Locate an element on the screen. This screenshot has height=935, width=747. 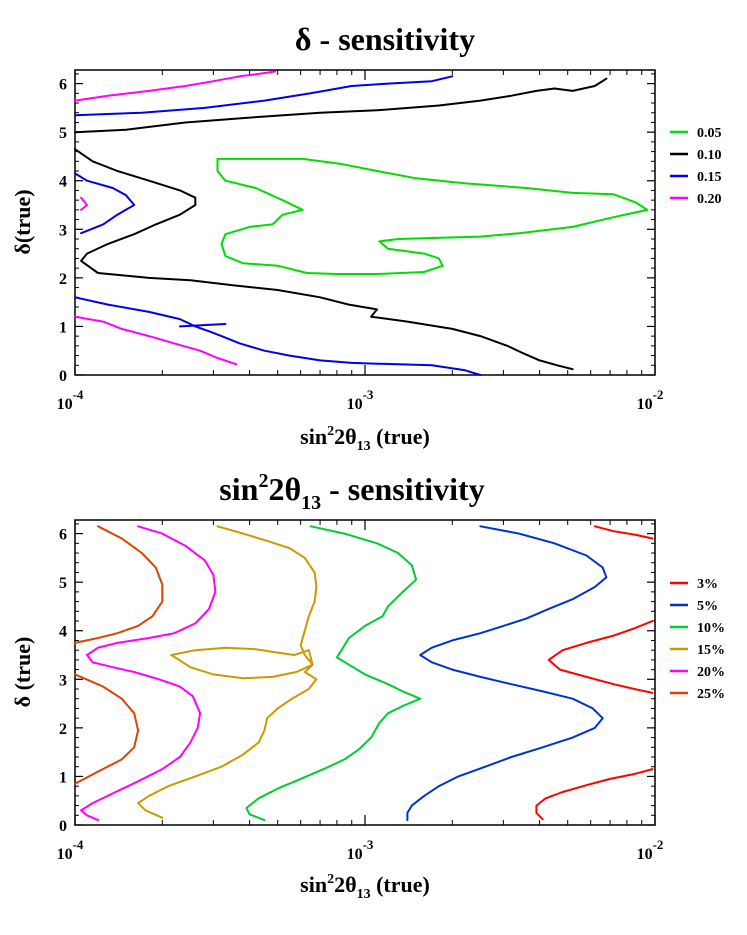
chart-title: sin22θ13 - sensitivity is located at coordinates (351, 492).